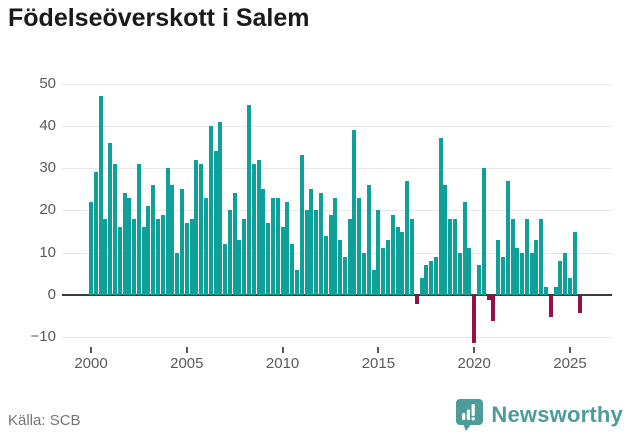  What do you see at coordinates (110, 218) in the screenshot?
I see `bar-2001Q1` at bounding box center [110, 218].